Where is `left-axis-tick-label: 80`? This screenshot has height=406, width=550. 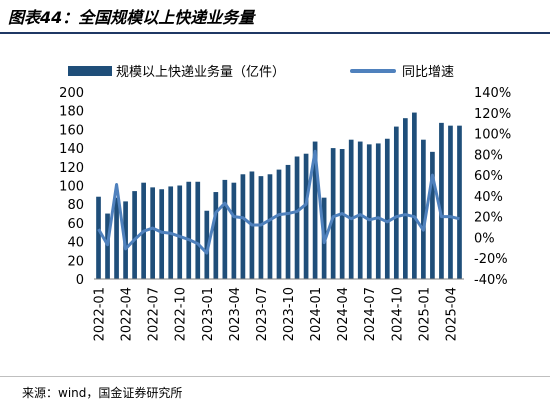 left-axis-tick-label: 80 is located at coordinates (75, 205).